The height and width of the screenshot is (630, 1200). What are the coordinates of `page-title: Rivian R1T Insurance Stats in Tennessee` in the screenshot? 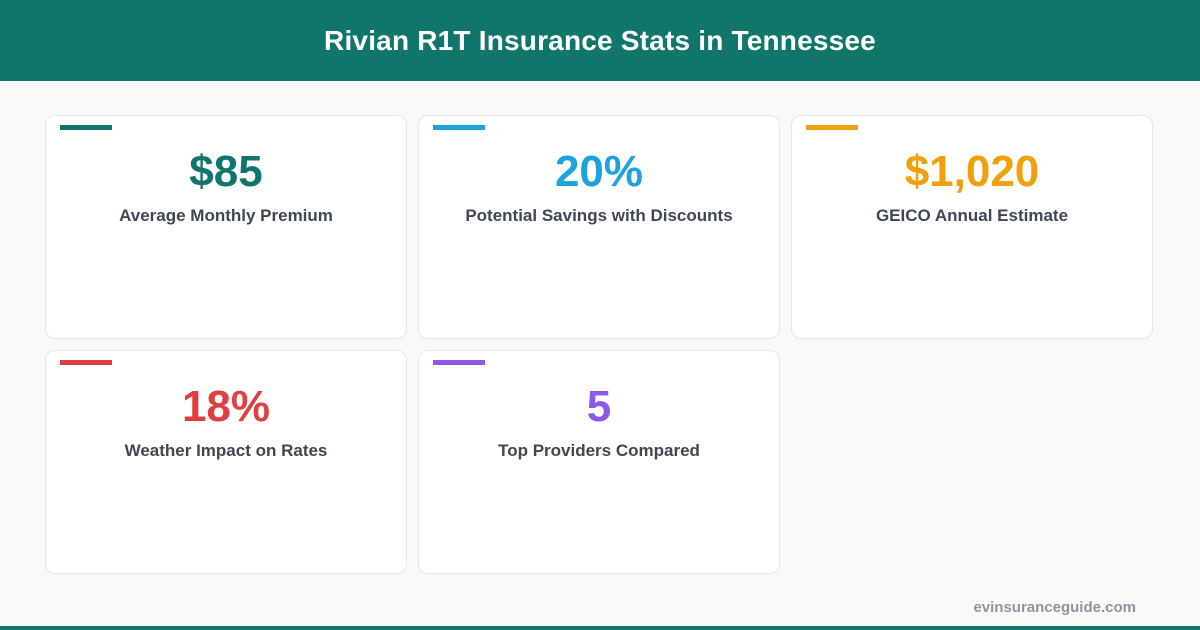 It's located at (600, 40).